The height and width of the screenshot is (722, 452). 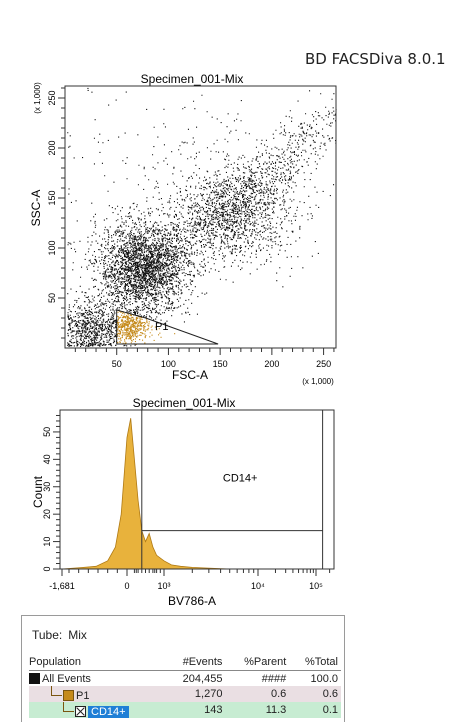 I want to click on table-row: P1 1,270 0.6 0.6, so click(x=185, y=694).